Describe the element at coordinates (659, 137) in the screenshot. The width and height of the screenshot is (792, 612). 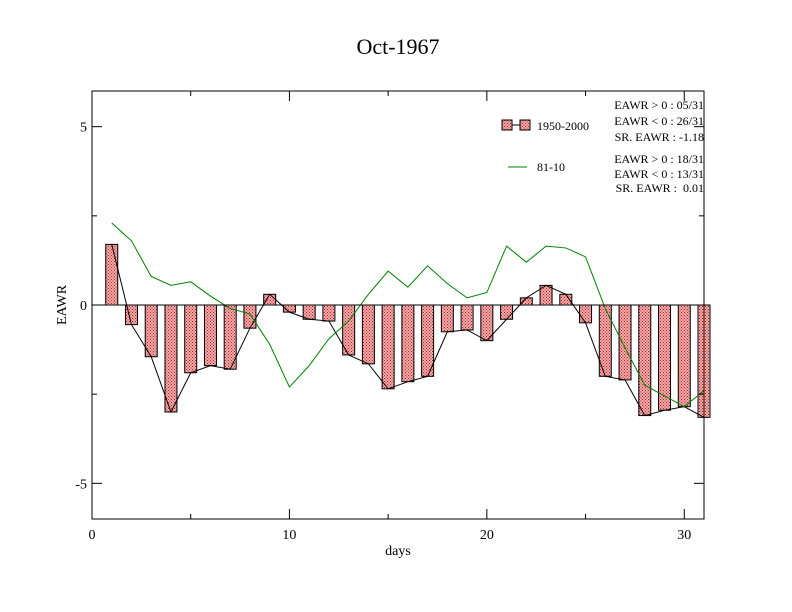
I see `stat-1950-2000-sr: SR. EAWR : -1.18` at that location.